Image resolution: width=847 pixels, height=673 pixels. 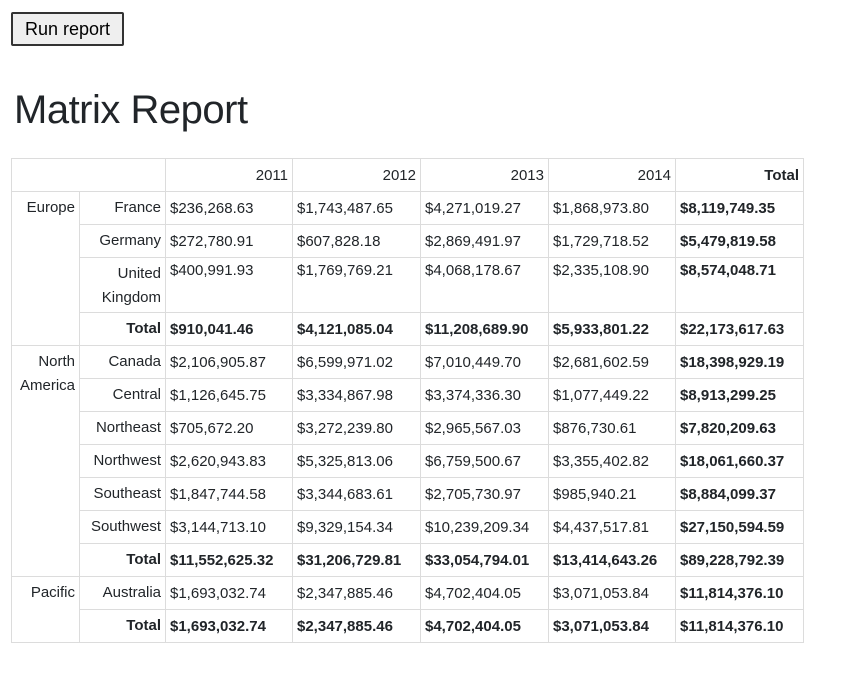 I want to click on value-cell: $1,729,718.52, so click(x=612, y=241).